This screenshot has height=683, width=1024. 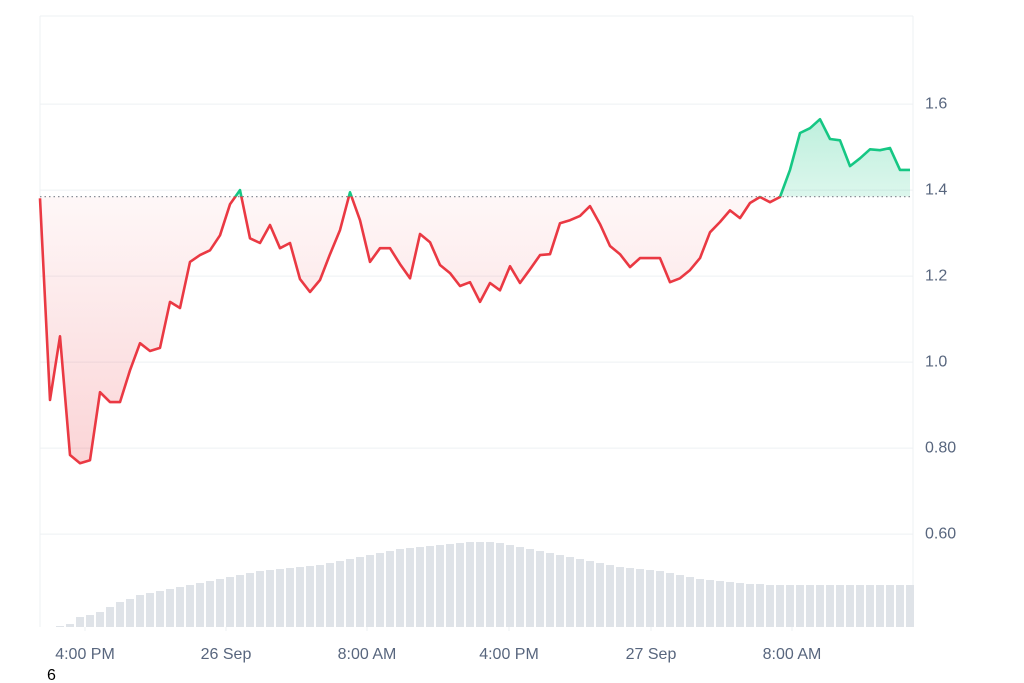 I want to click on footnote: 6, so click(x=51, y=675).